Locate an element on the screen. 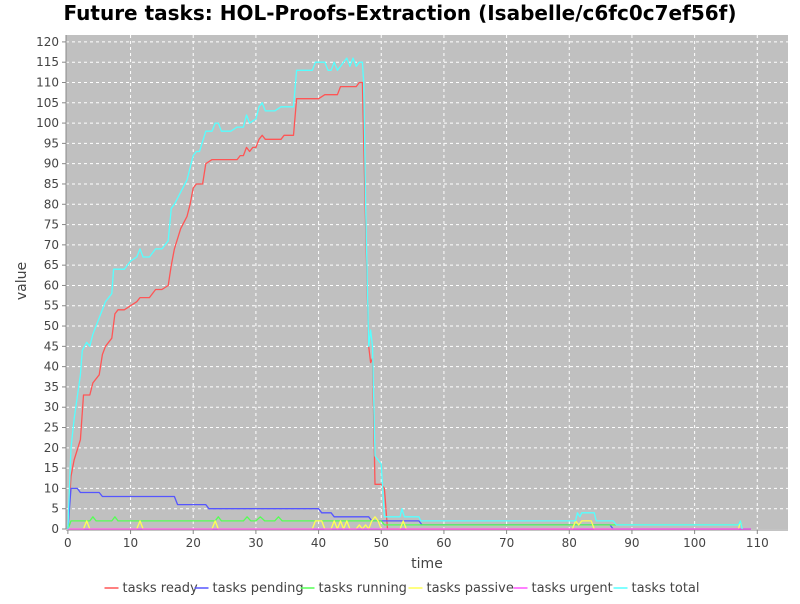  x-tick-label: 20 is located at coordinates (193, 543).